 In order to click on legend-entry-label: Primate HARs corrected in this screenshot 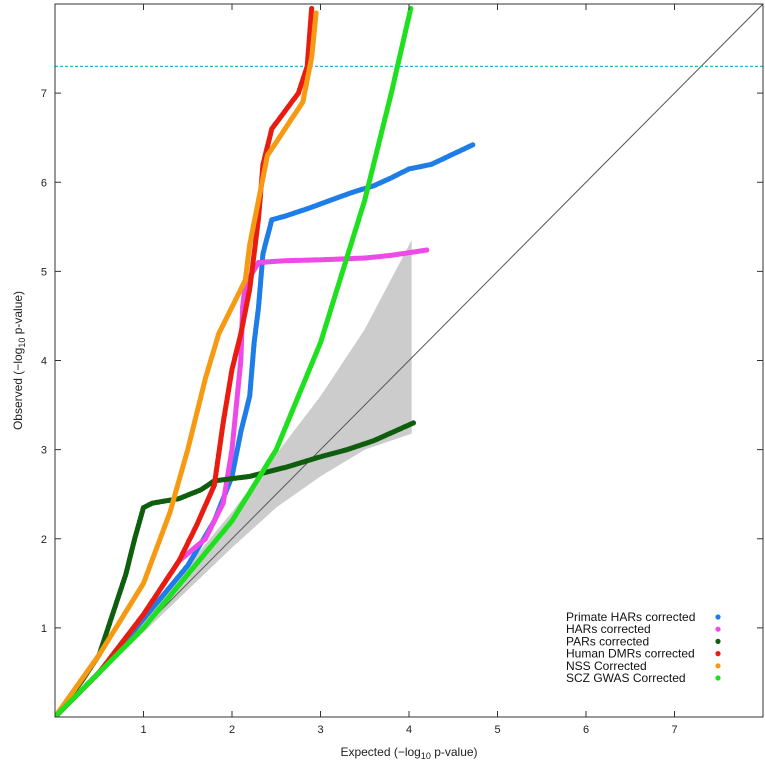, I will do `click(630, 617)`.